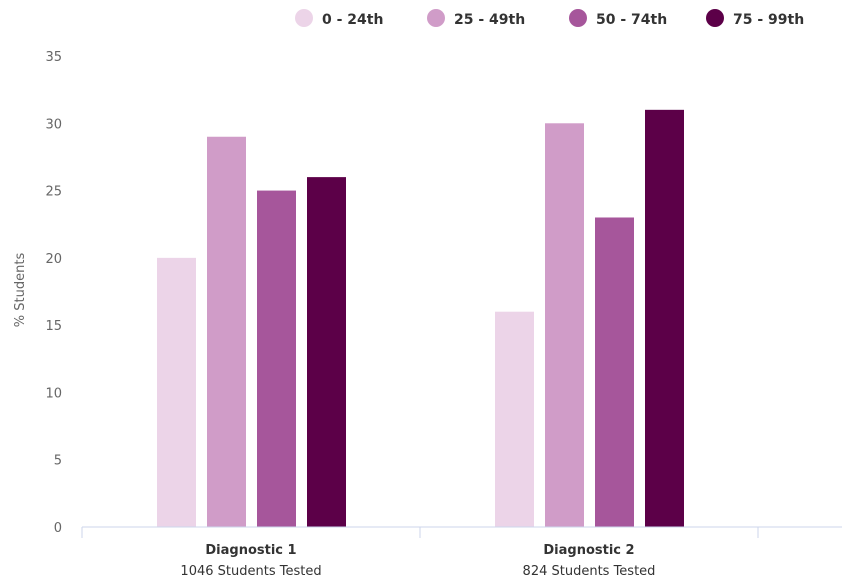 The width and height of the screenshot is (842, 582). What do you see at coordinates (588, 550) in the screenshot?
I see `x-category-label: Diagnostic 2` at bounding box center [588, 550].